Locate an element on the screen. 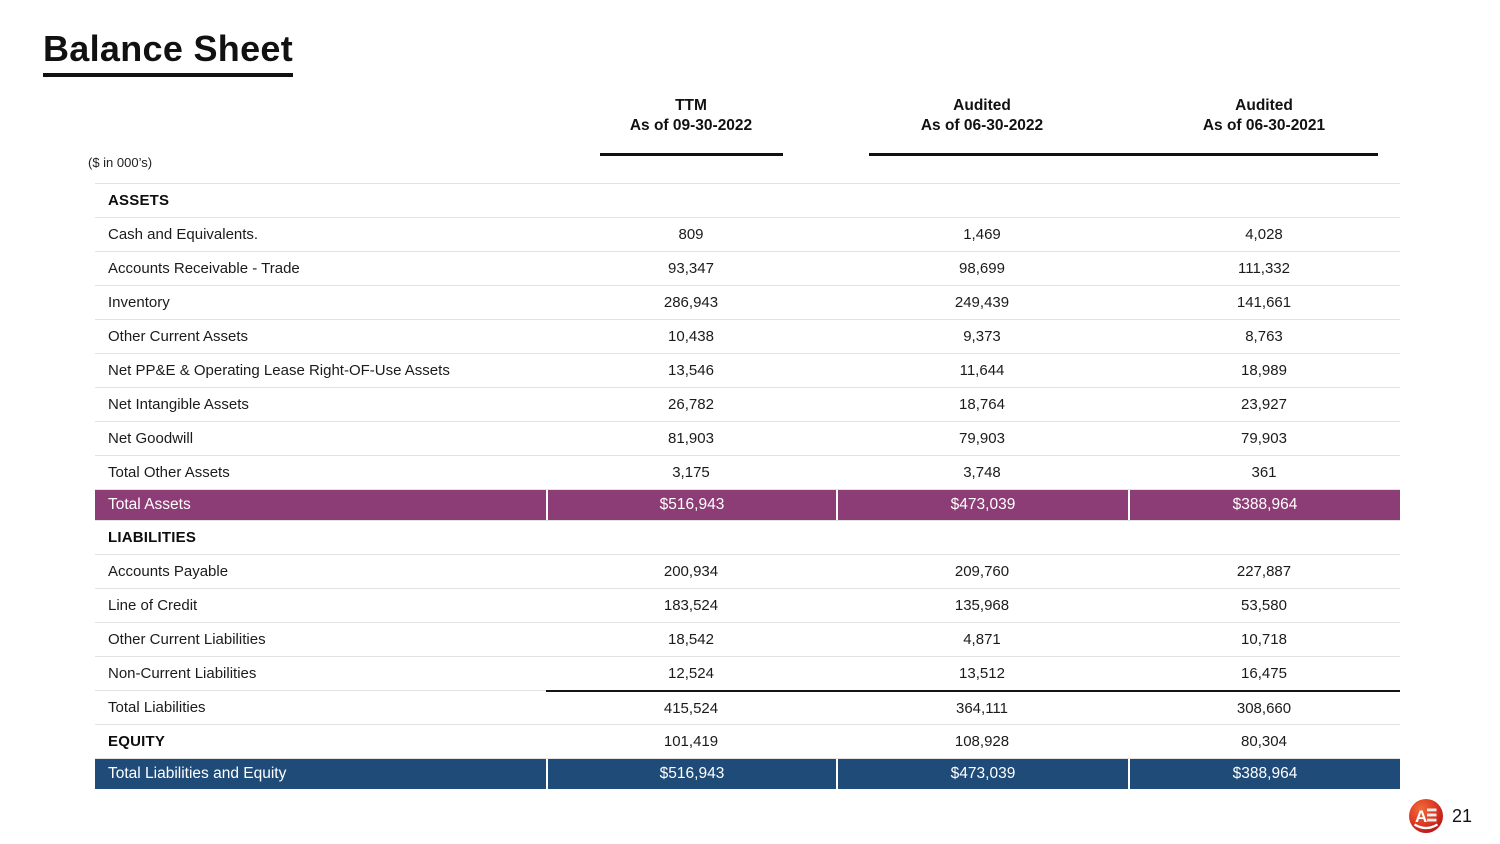  row-label: Inventory is located at coordinates (139, 302).